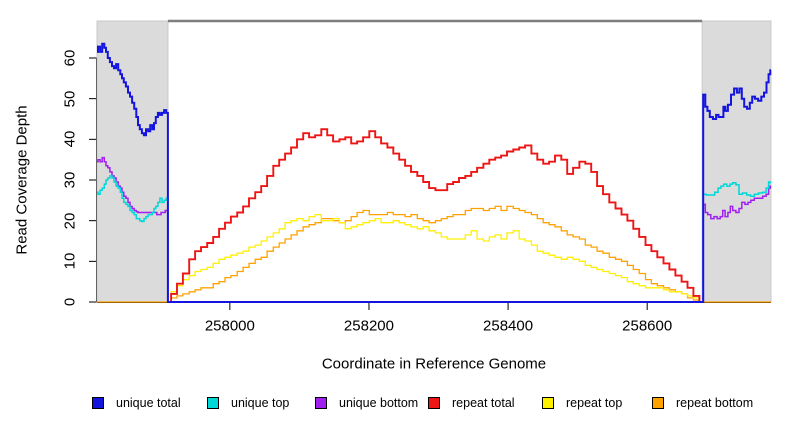 Image resolution: width=792 pixels, height=432 pixels. Describe the element at coordinates (70, 58) in the screenshot. I see `y-tick-label: 60` at that location.